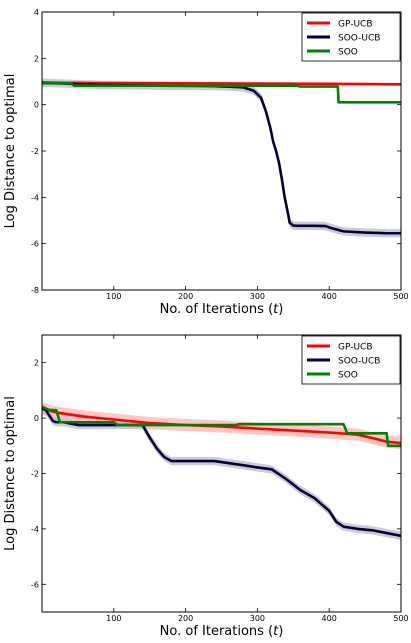 This screenshot has height=643, width=411. I want to click on y-tick-label: 4, so click(36, 12).